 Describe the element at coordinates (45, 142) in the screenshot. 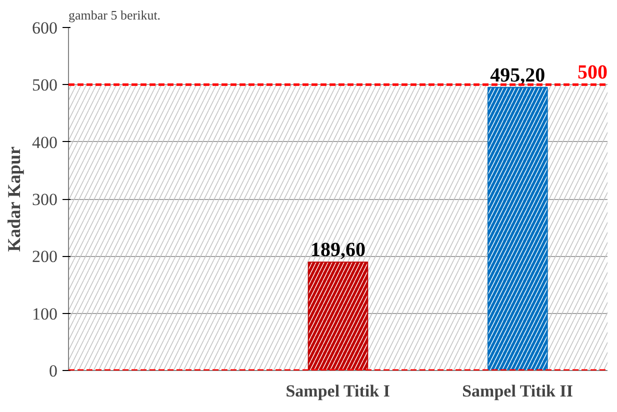

I see `y-tick-label: 400` at that location.